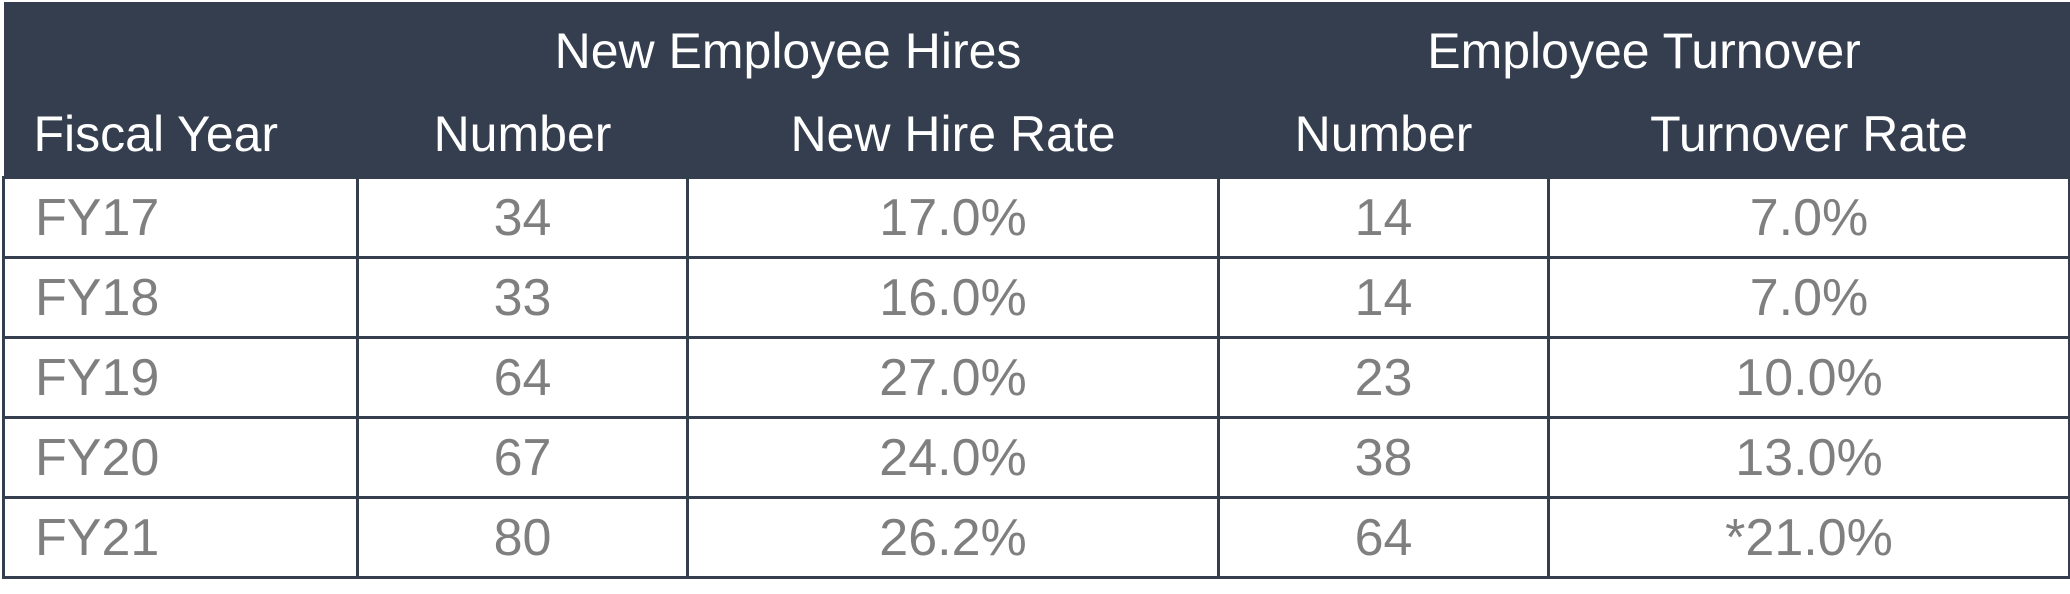  Describe the element at coordinates (1384, 457) in the screenshot. I see `table-cell: 38` at that location.